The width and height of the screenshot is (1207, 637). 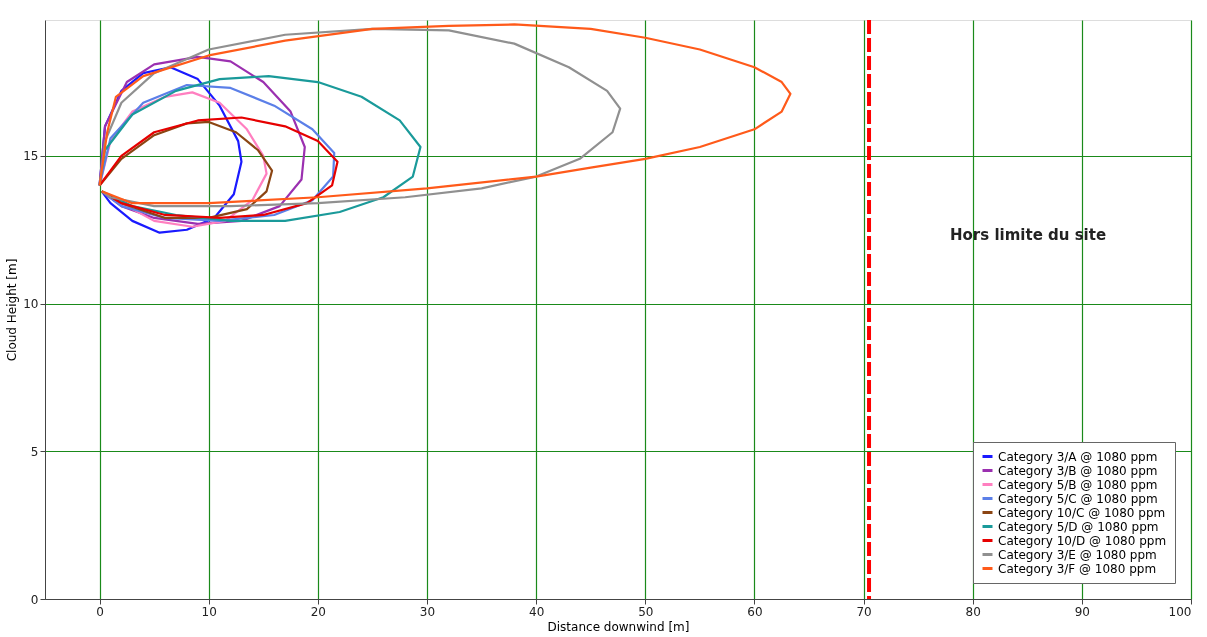 I want to click on legend-label: Category 5/B @ 1080 ppm, so click(x=1078, y=484).